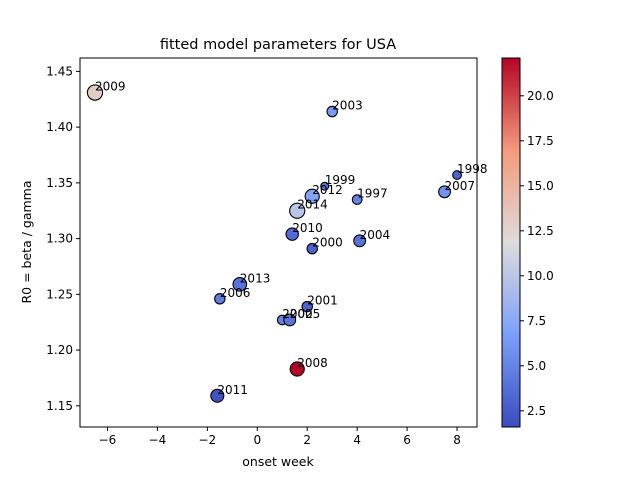  Describe the element at coordinates (511, 242) in the screenshot. I see `colorbar-gradient` at that location.